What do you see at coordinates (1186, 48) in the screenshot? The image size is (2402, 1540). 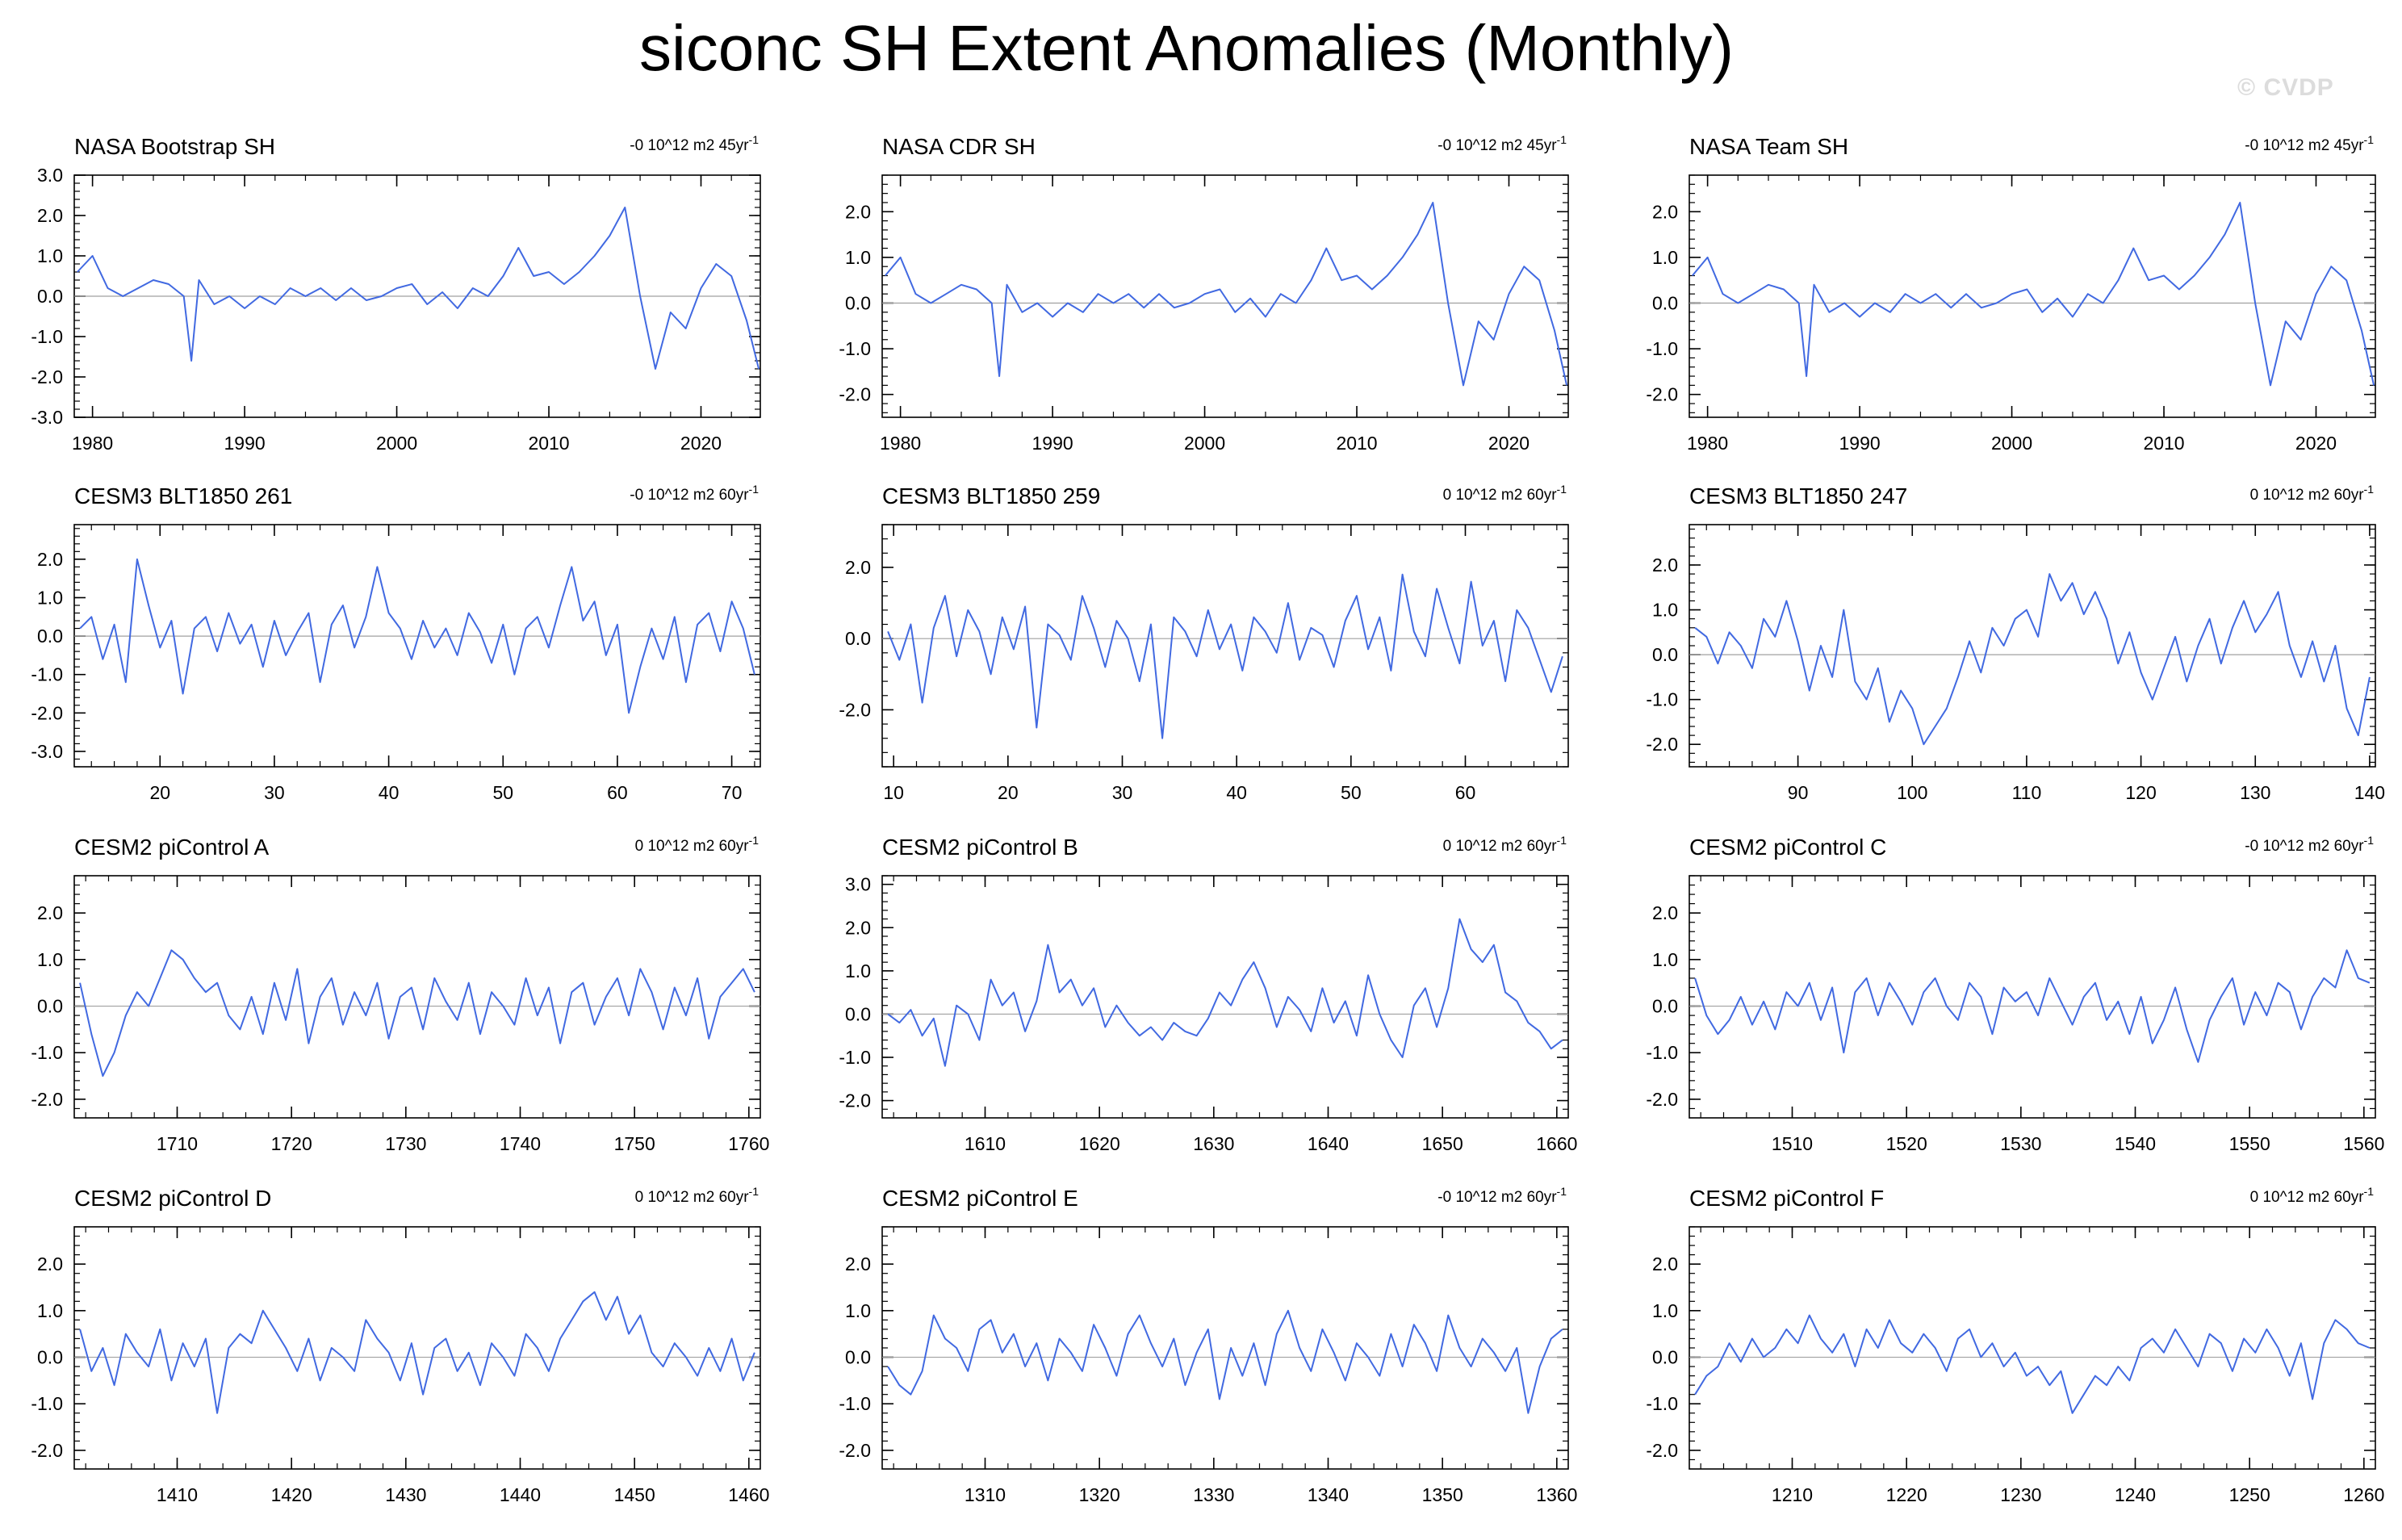 I see `main-title: siconc SH Extent Anomalies (Monthly)` at bounding box center [1186, 48].